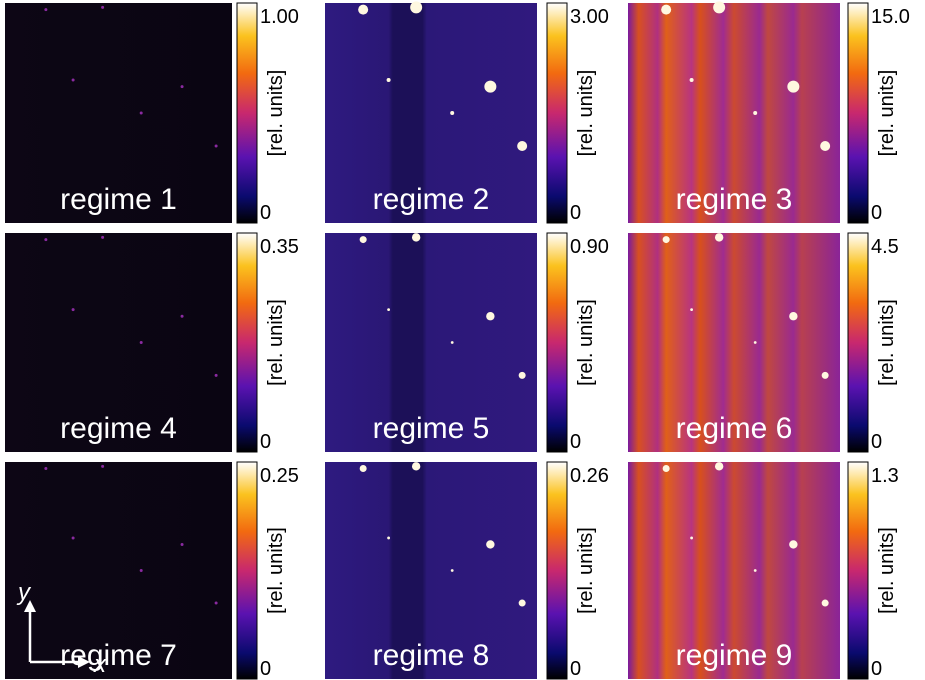  I want to click on panel-label: regime 2, so click(431, 199).